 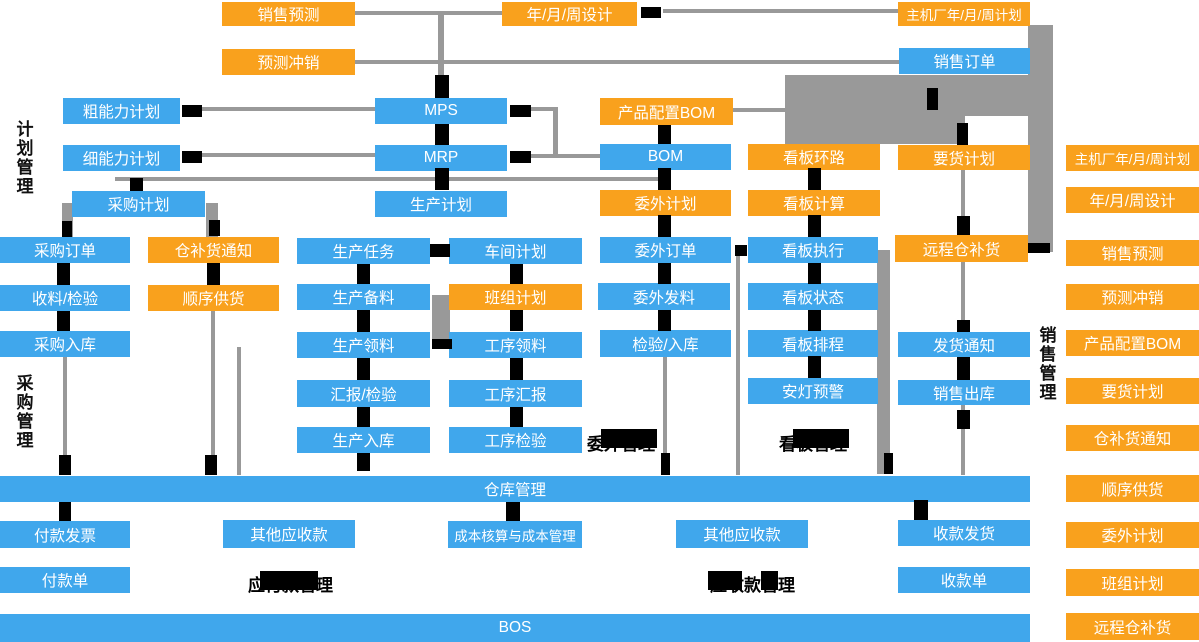 What do you see at coordinates (665, 250) in the screenshot?
I see `node-outsourcing-order: 委外订单` at bounding box center [665, 250].